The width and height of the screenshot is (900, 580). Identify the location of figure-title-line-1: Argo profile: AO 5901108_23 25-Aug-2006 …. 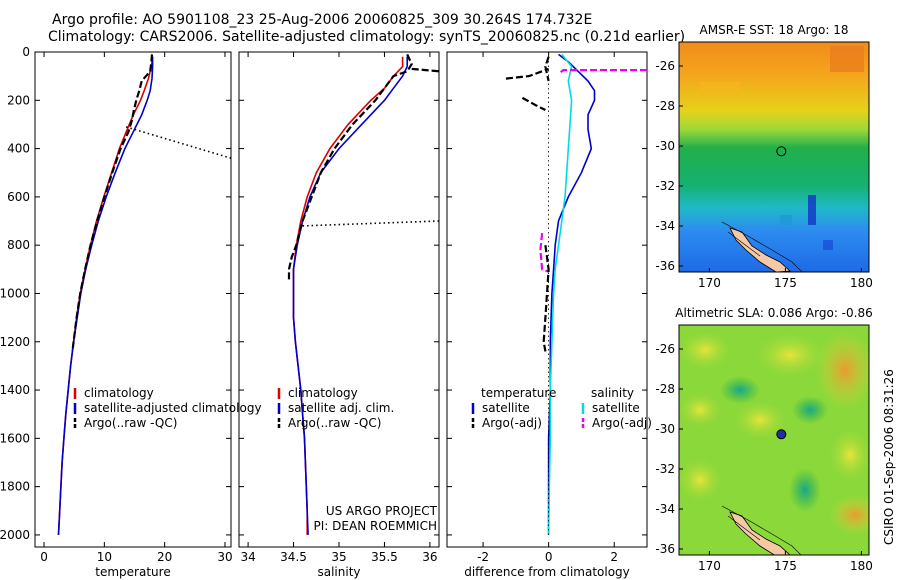
(322, 20).